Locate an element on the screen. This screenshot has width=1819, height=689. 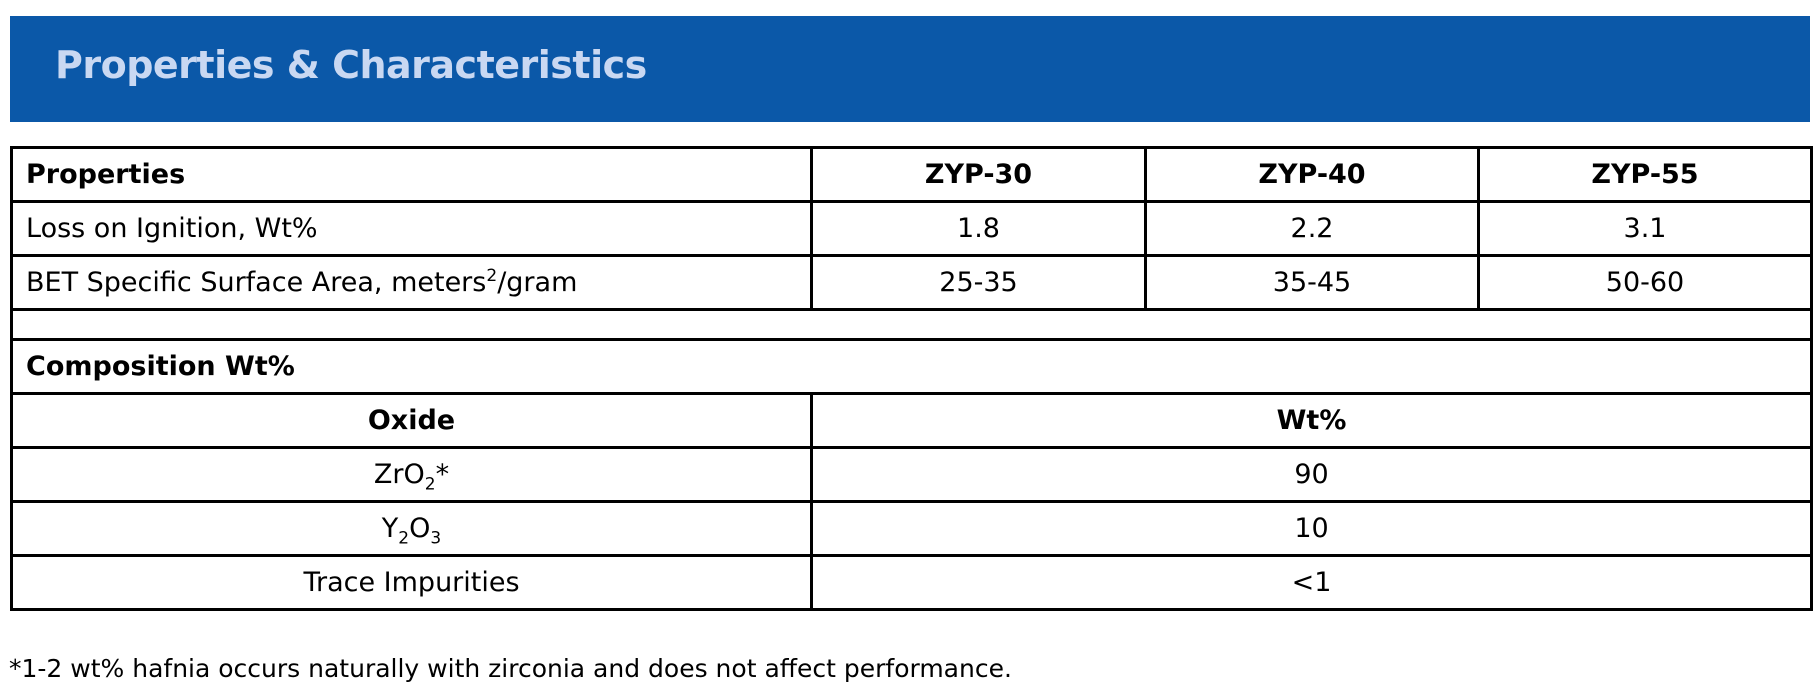
column-header-wt: Wt% is located at coordinates (1311, 420).